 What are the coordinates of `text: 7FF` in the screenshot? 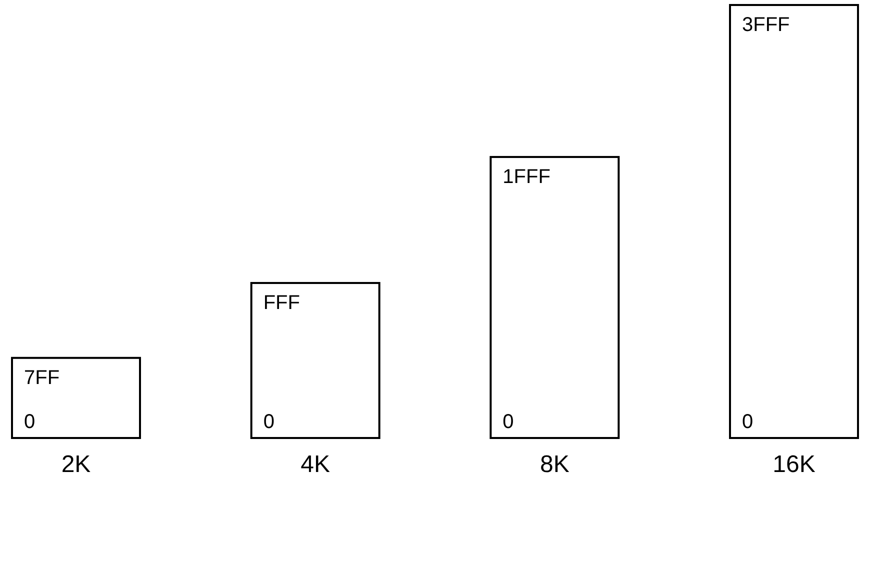 It's located at (42, 377).